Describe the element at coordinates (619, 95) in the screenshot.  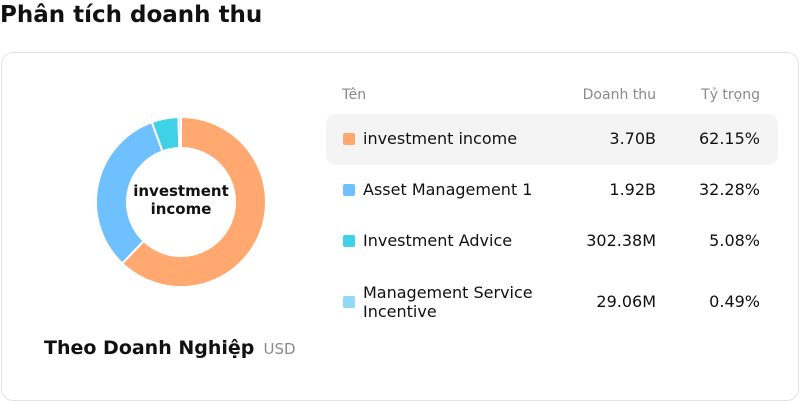
I see `header-revenue: Doanh thu` at that location.